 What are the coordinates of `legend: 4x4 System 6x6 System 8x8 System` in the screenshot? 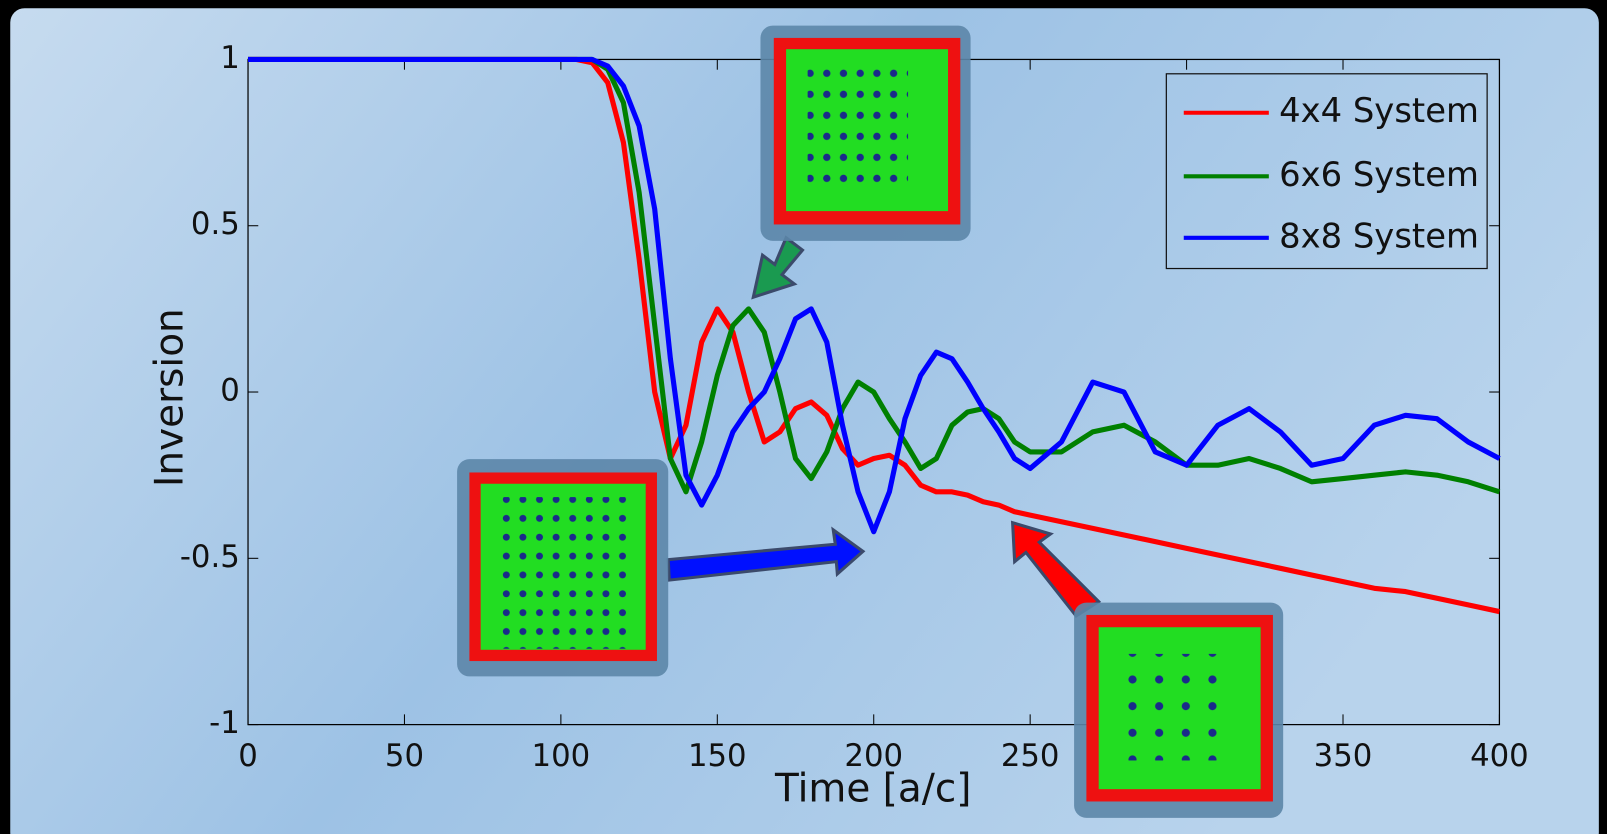 It's located at (1326, 171).